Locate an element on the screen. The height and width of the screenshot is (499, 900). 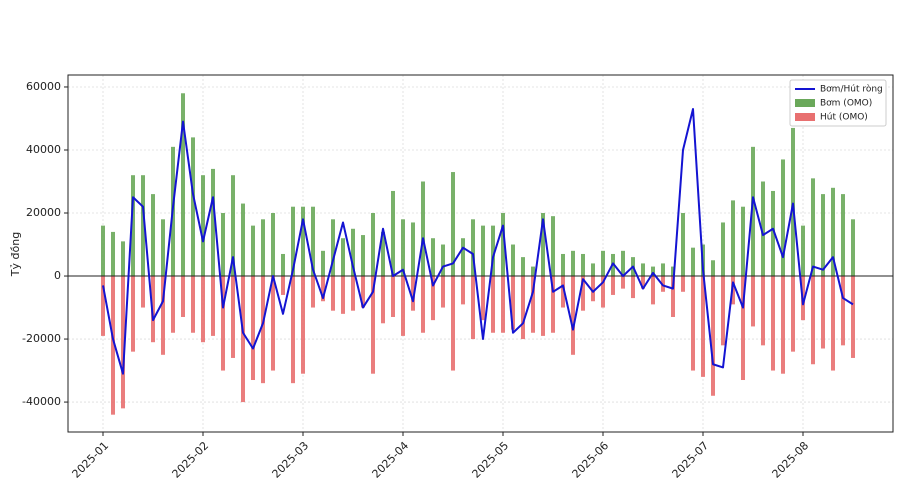
y-tick-label: 0 is located at coordinates (57, 275).